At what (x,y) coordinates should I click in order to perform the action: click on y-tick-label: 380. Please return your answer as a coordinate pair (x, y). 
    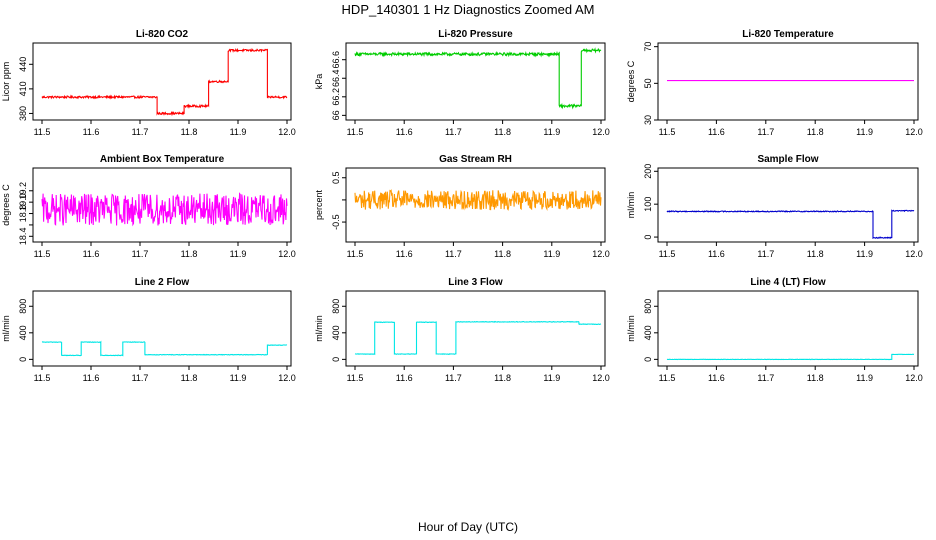
    Looking at the image, I should click on (23, 113).